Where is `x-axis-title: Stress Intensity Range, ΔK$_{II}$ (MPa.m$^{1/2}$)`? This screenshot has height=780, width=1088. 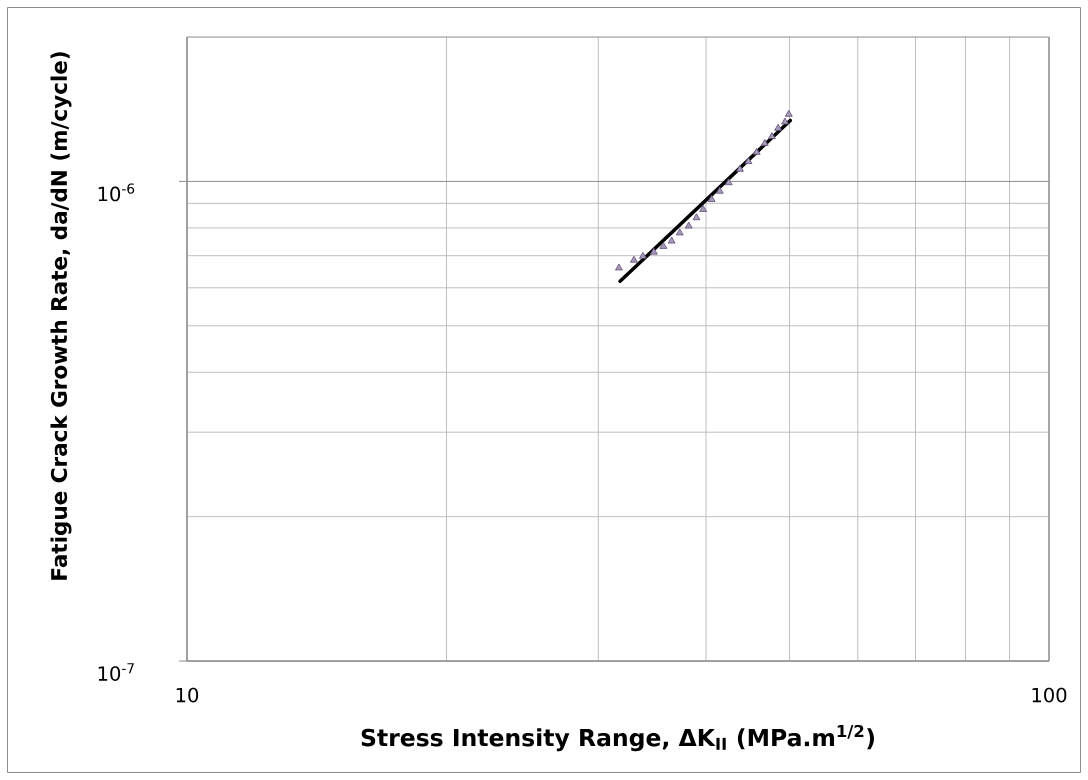 x-axis-title: Stress Intensity Range, ΔK$_{II}$ (MPa.m$^{1/2}$) is located at coordinates (617, 738).